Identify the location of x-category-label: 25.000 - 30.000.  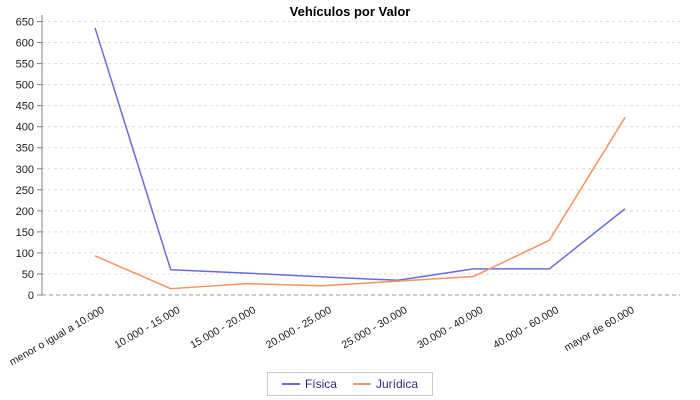
(375, 327).